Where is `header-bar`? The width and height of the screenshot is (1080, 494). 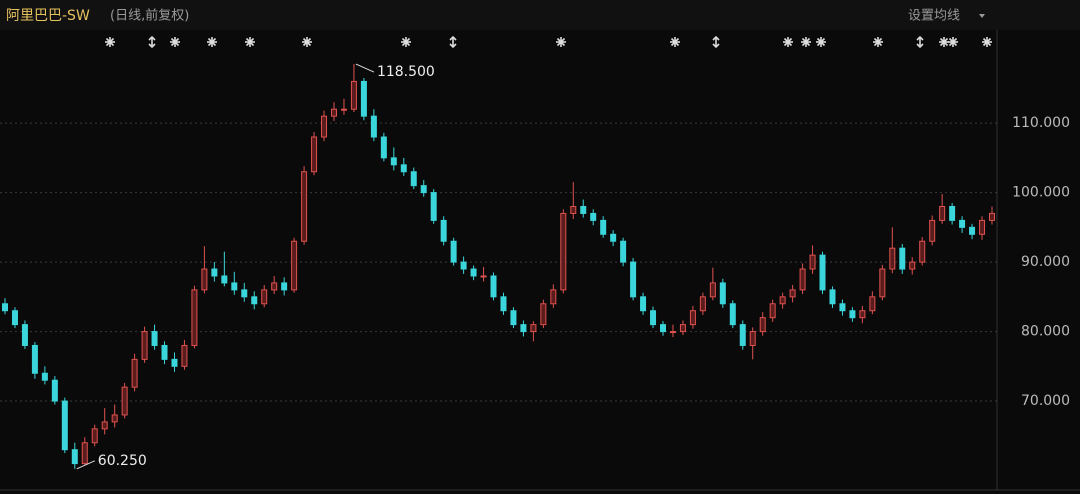
header-bar is located at coordinates (540, 15).